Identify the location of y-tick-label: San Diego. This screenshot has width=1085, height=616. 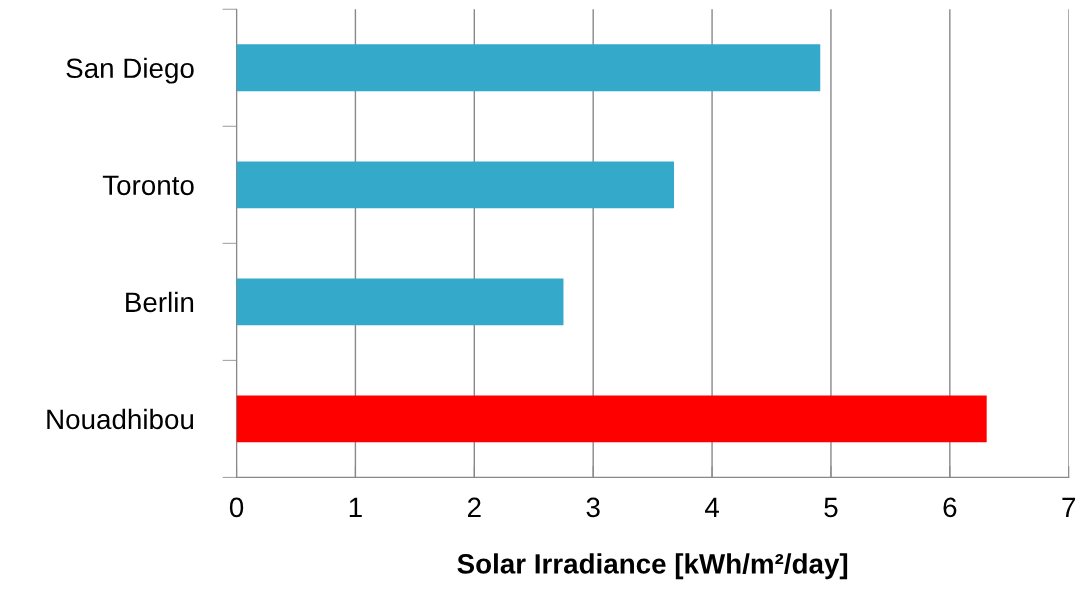
(130, 70).